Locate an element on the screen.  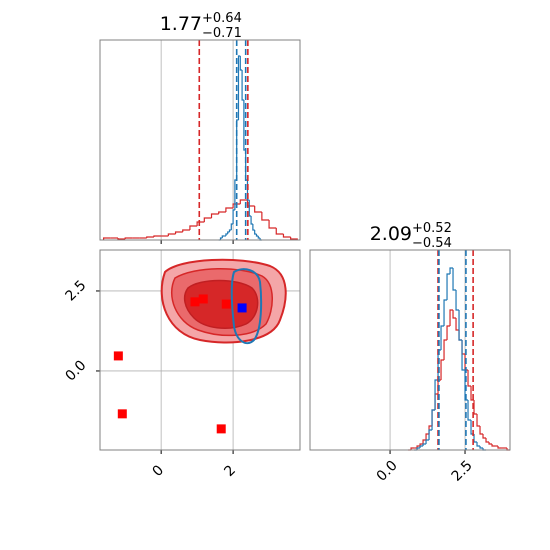
title-lower: −0.54 is located at coordinates (432, 243).